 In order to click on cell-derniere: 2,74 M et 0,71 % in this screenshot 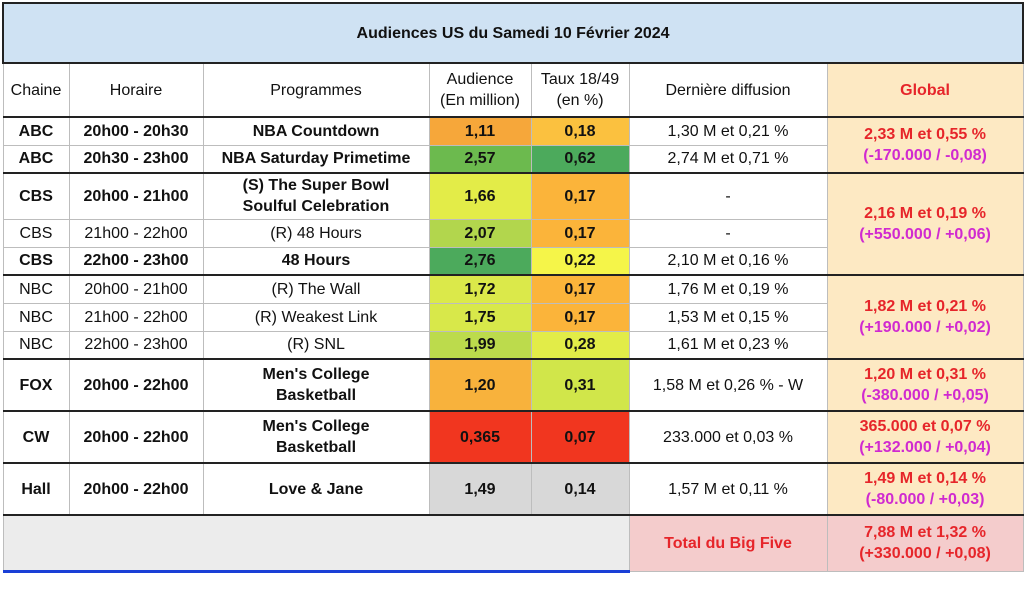, I will do `click(728, 159)`.